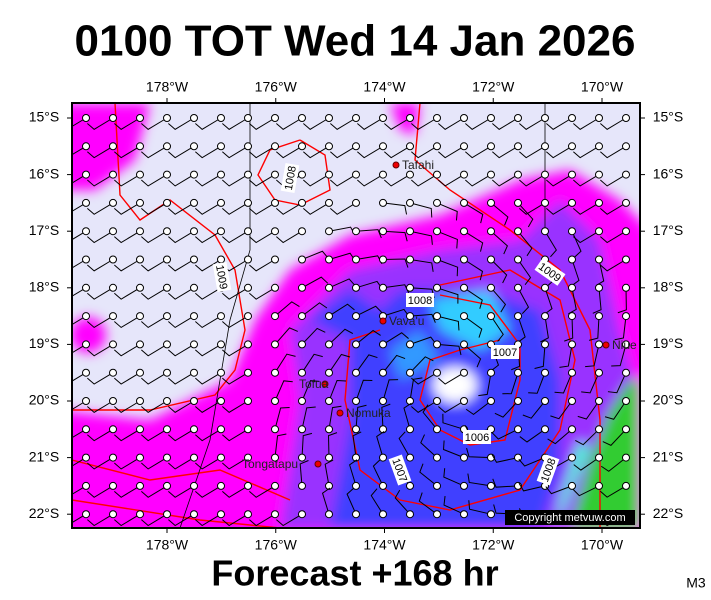 The width and height of the screenshot is (711, 600). Describe the element at coordinates (44, 230) in the screenshot. I see `lat-label: 17°S` at that location.